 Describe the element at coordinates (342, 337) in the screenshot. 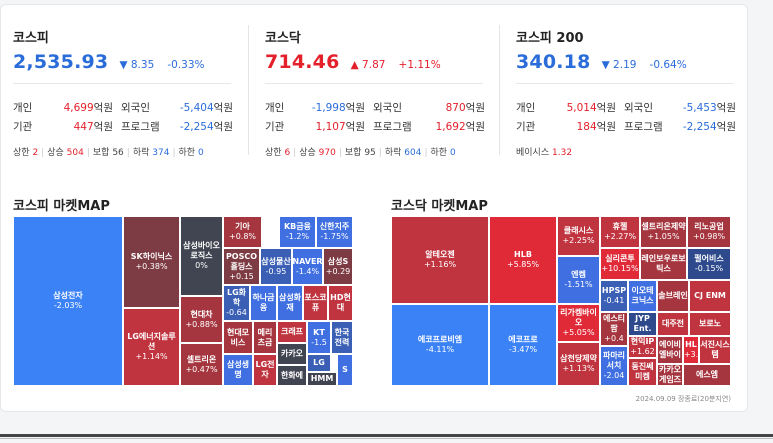

I see `treemap-cell: 한국전력` at that location.